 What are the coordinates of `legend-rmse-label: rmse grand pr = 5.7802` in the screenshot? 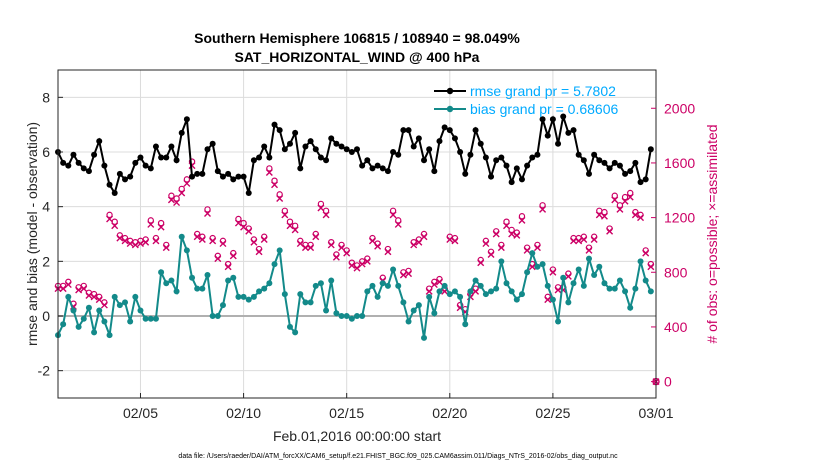 It's located at (543, 91).